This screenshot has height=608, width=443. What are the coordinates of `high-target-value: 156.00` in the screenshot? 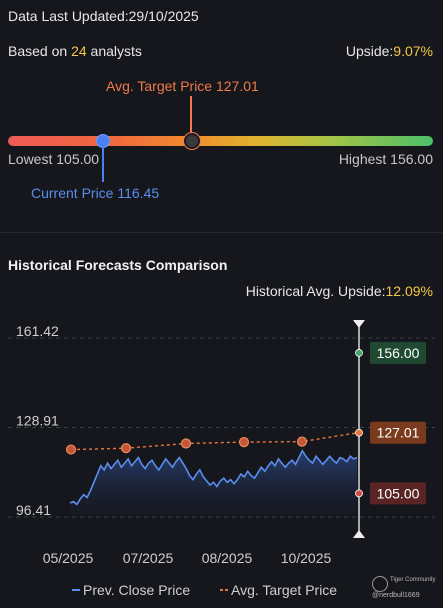 It's located at (398, 353).